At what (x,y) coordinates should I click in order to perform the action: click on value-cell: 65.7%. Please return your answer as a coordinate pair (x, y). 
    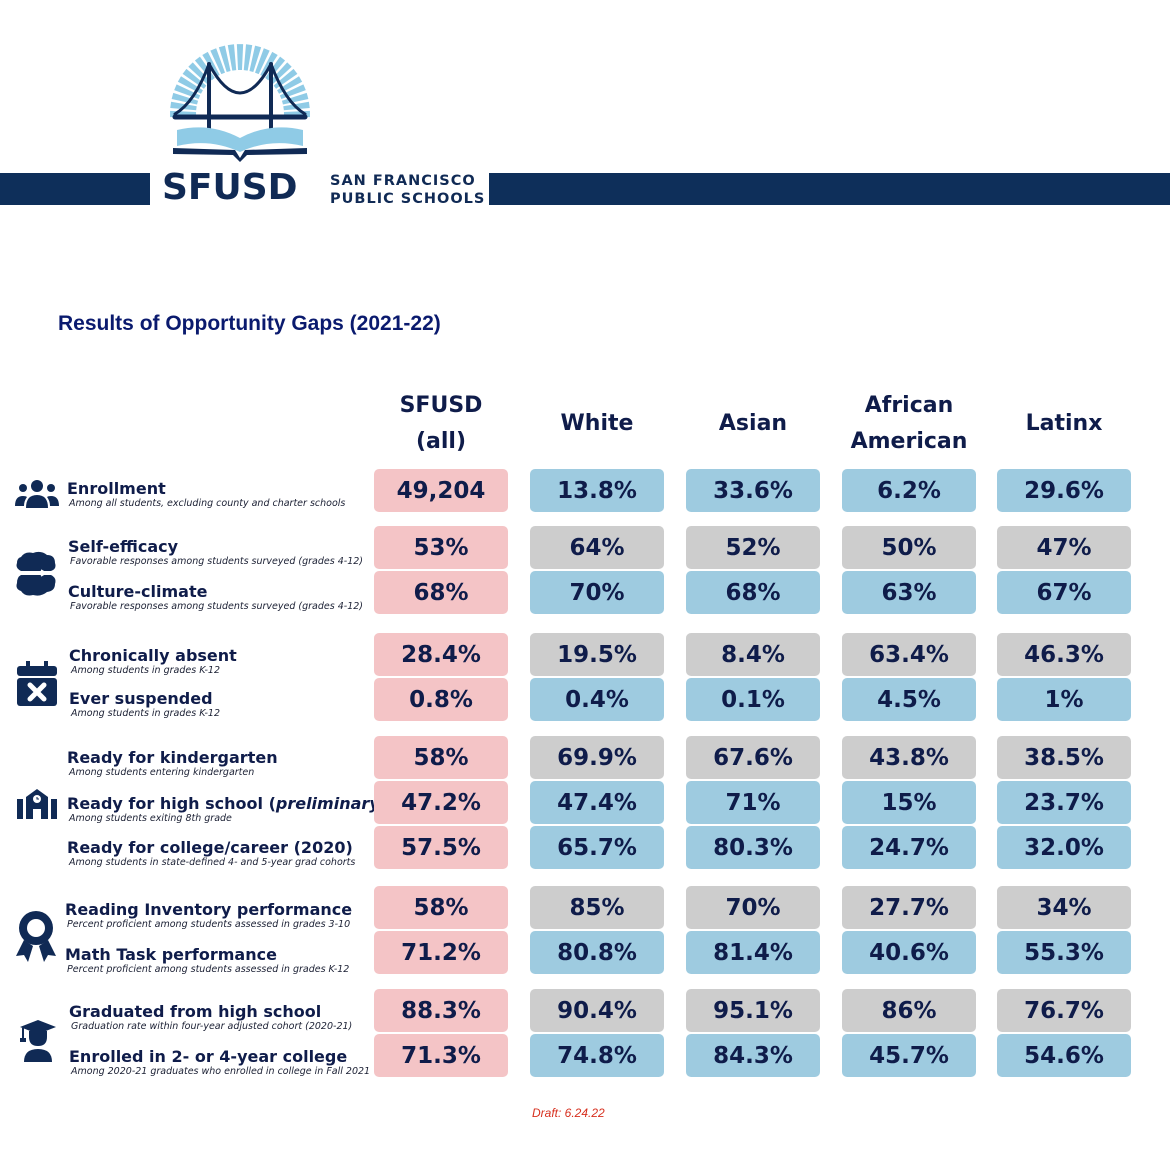
    Looking at the image, I should click on (597, 847).